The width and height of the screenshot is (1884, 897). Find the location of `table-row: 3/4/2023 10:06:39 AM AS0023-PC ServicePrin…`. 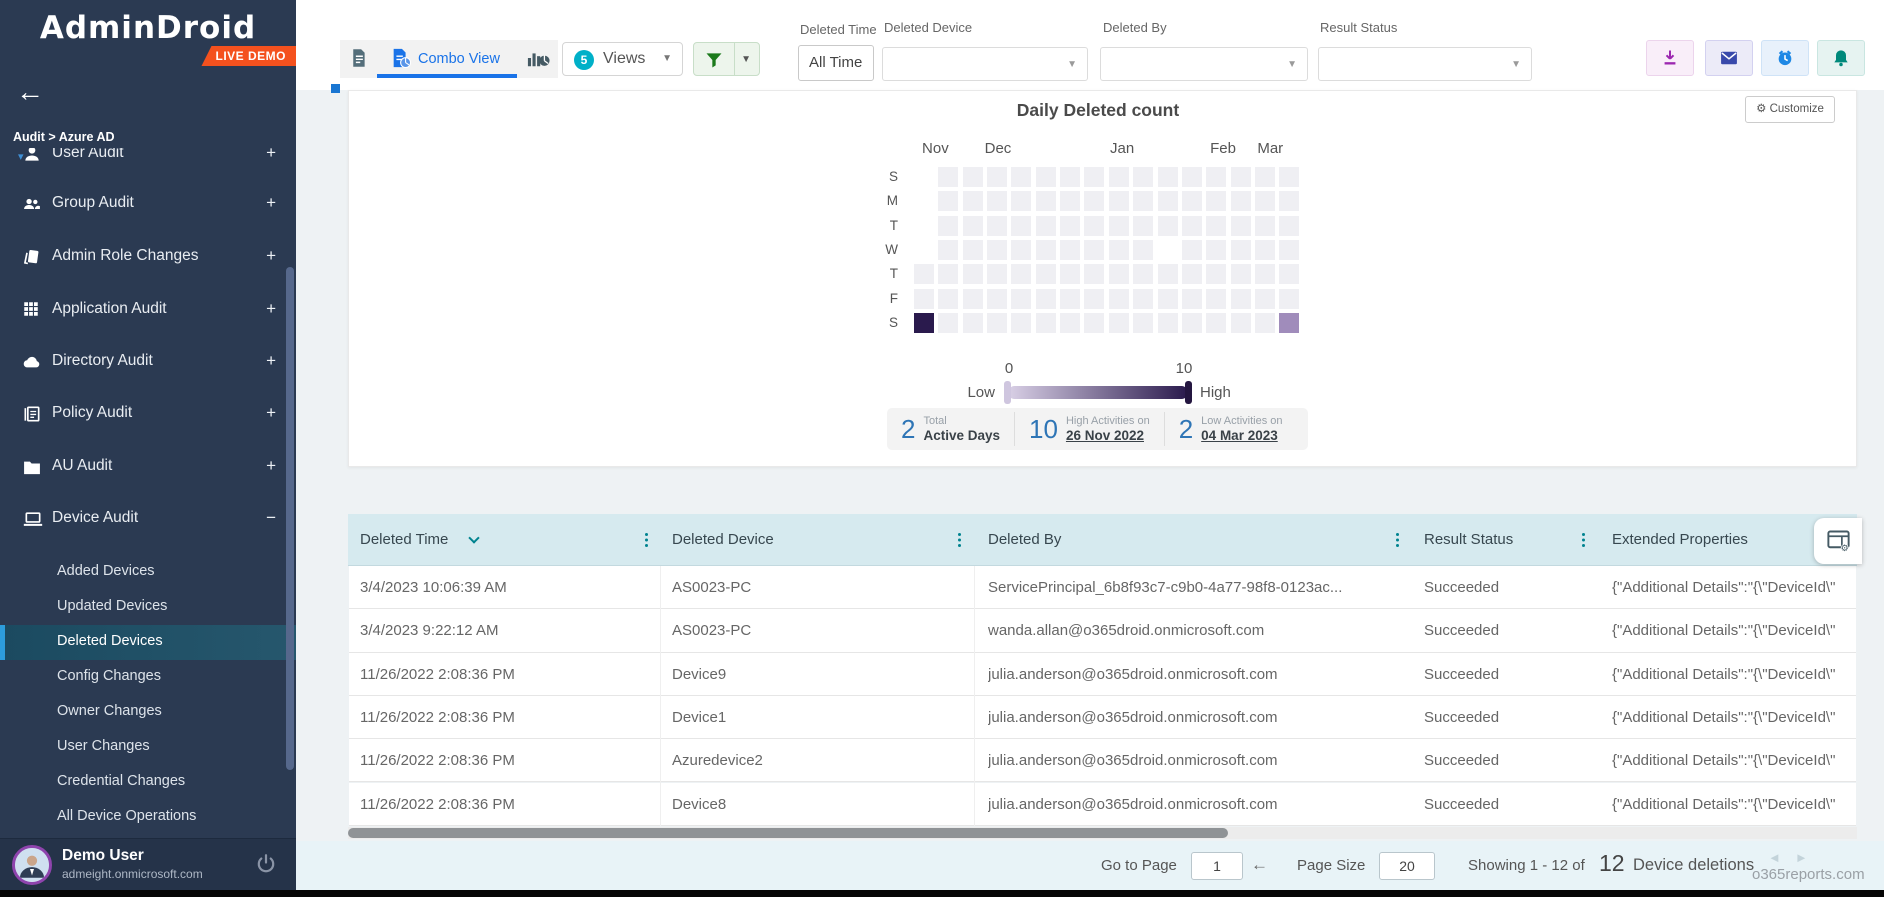

table-row: 3/4/2023 10:06:39 AM AS0023-PC ServicePrin… is located at coordinates (1102, 588).